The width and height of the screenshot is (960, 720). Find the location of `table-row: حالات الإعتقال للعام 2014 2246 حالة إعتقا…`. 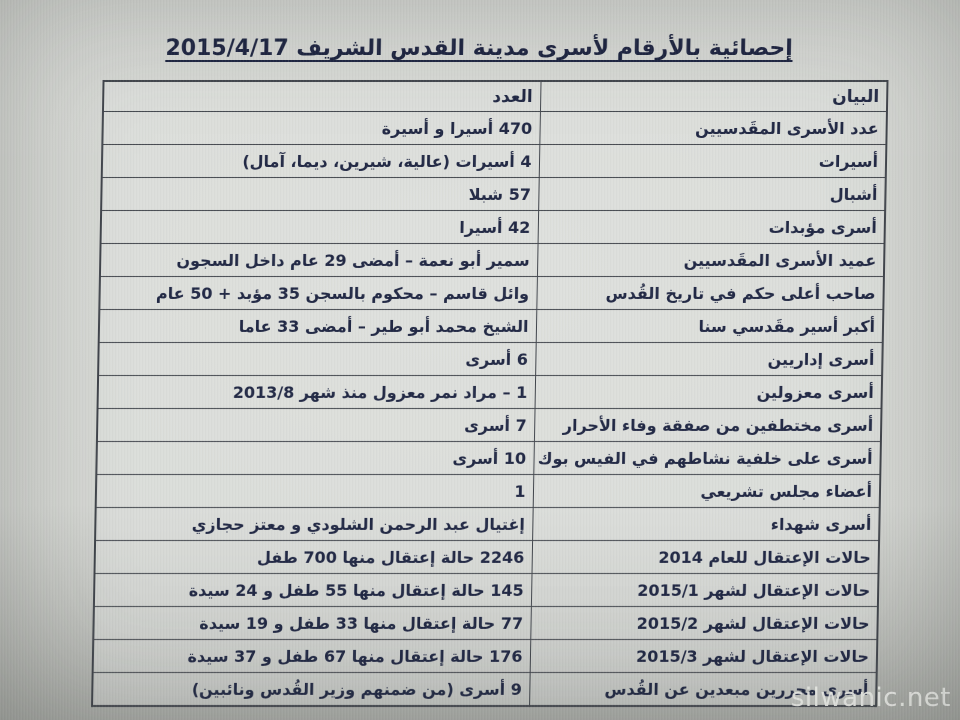

table-row: حالات الإعتقال للعام 2014 2246 حالة إعتقا… is located at coordinates (487, 557).